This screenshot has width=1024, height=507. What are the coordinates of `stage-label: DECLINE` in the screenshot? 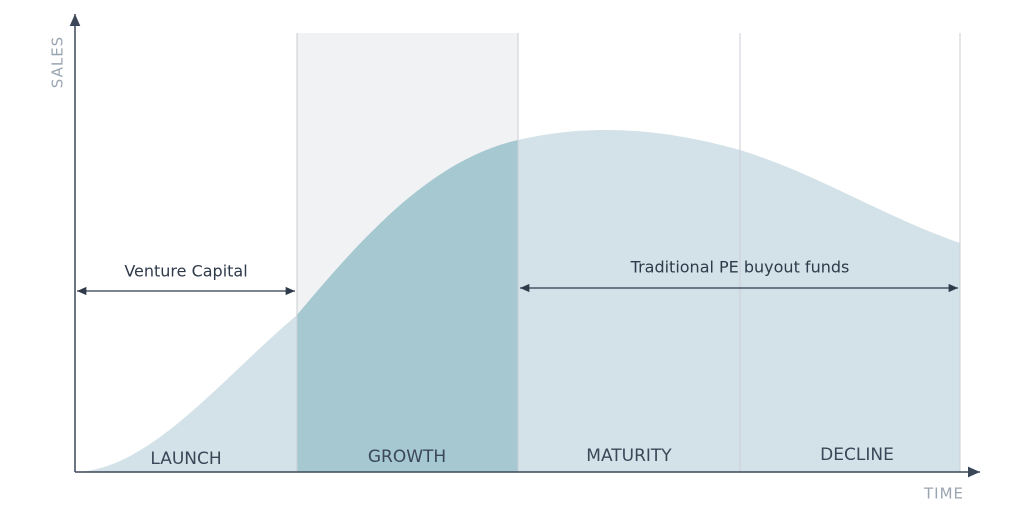 It's located at (857, 455).